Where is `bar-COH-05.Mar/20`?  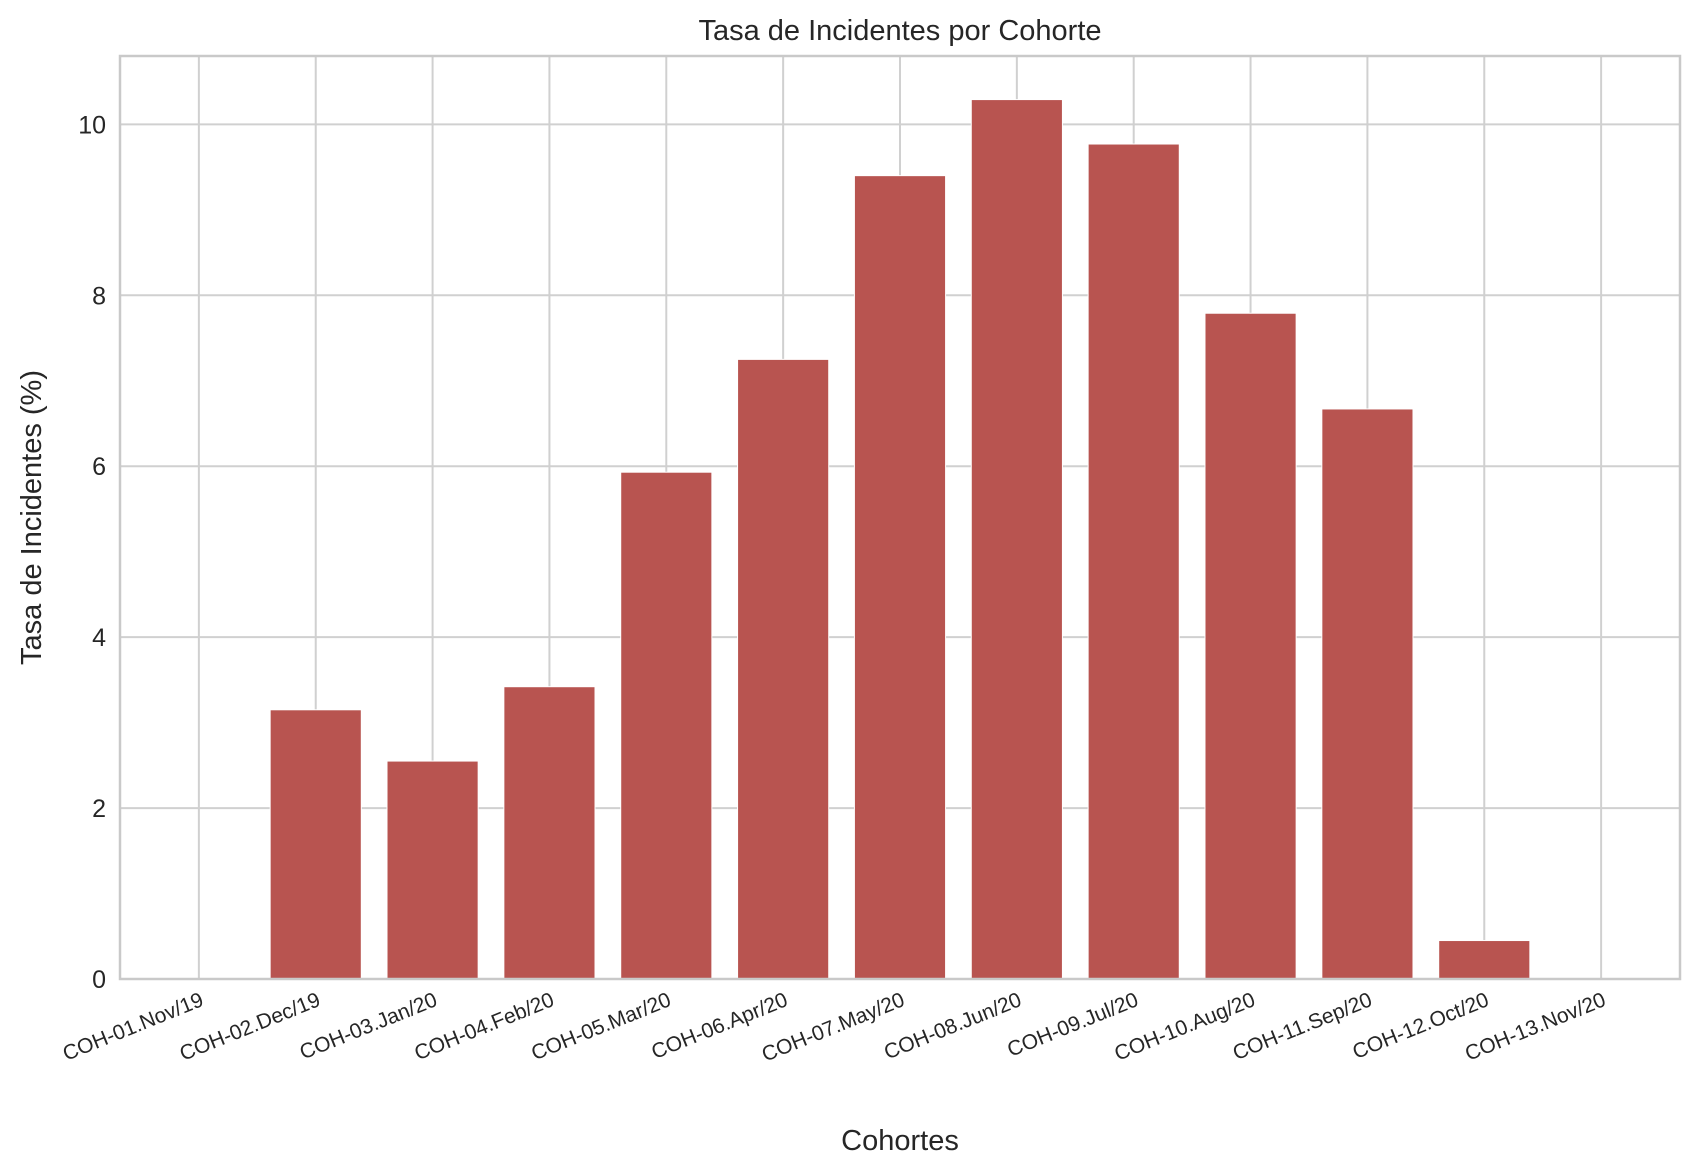
bar-COH-05.Mar/20 is located at coordinates (666, 725).